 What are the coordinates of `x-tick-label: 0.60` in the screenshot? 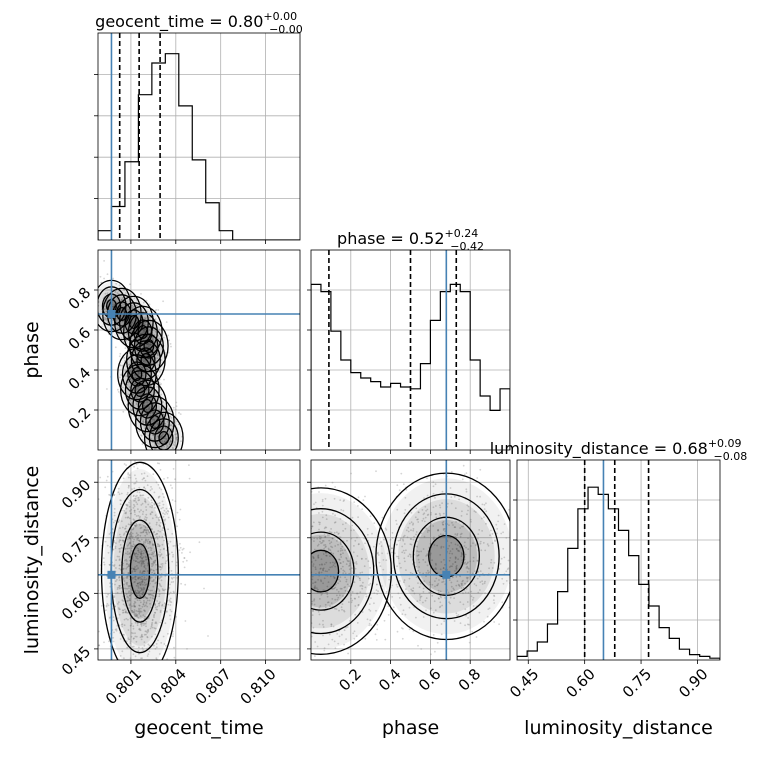 It's located at (580, 683).